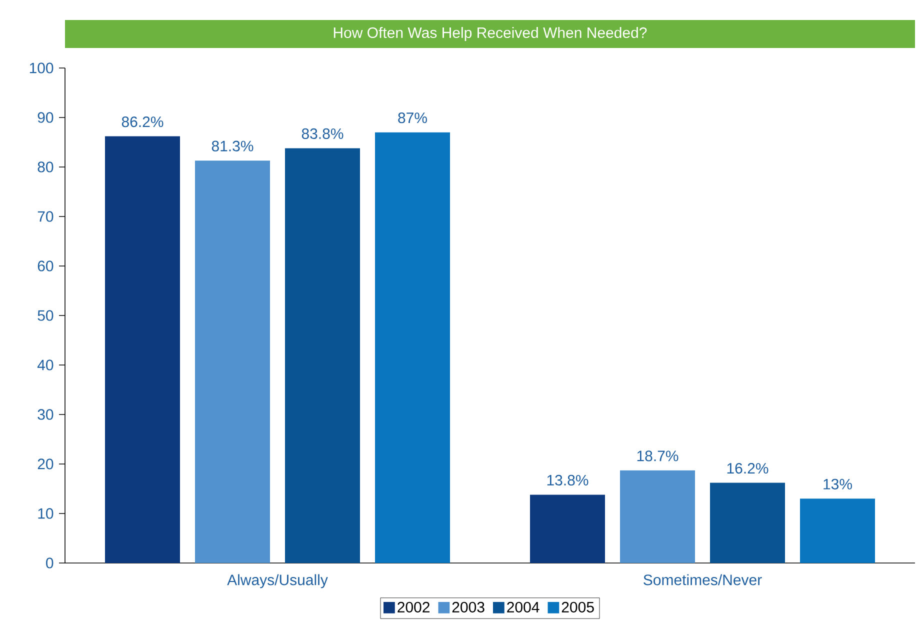 The width and height of the screenshot is (921, 641). I want to click on data-label: 83.8%, so click(323, 133).